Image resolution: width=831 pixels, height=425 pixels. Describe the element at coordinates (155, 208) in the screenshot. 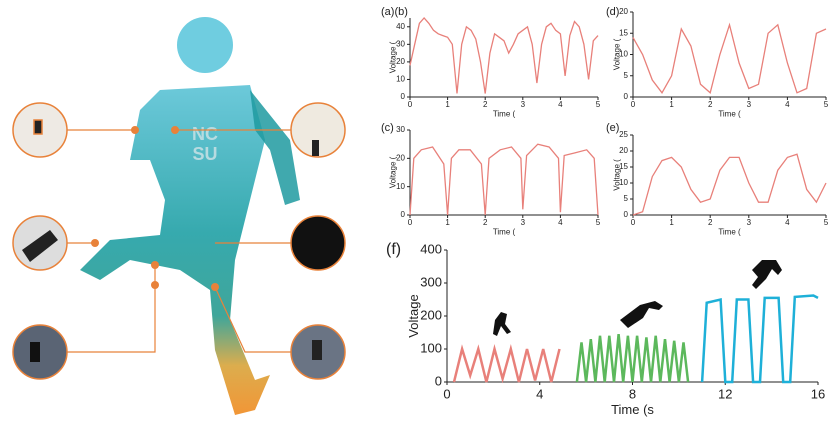

I see `sensor-dots` at that location.